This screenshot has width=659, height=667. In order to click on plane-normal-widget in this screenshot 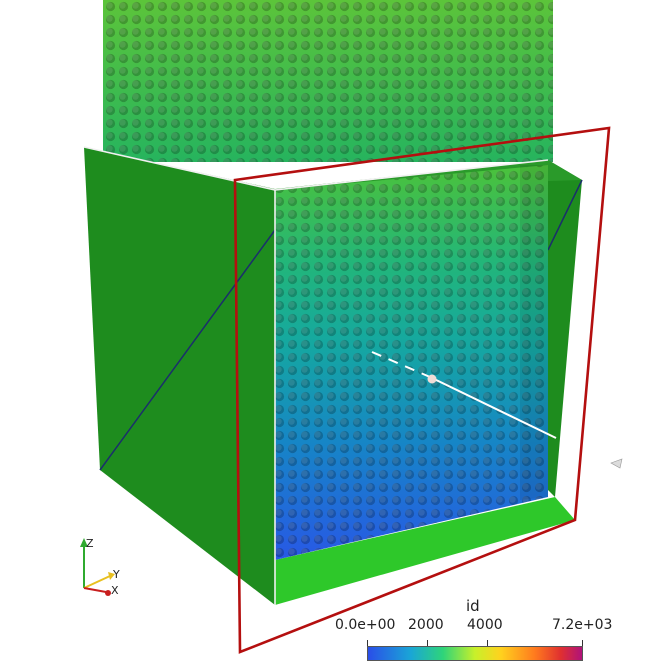, I will do `click(497, 410)`.